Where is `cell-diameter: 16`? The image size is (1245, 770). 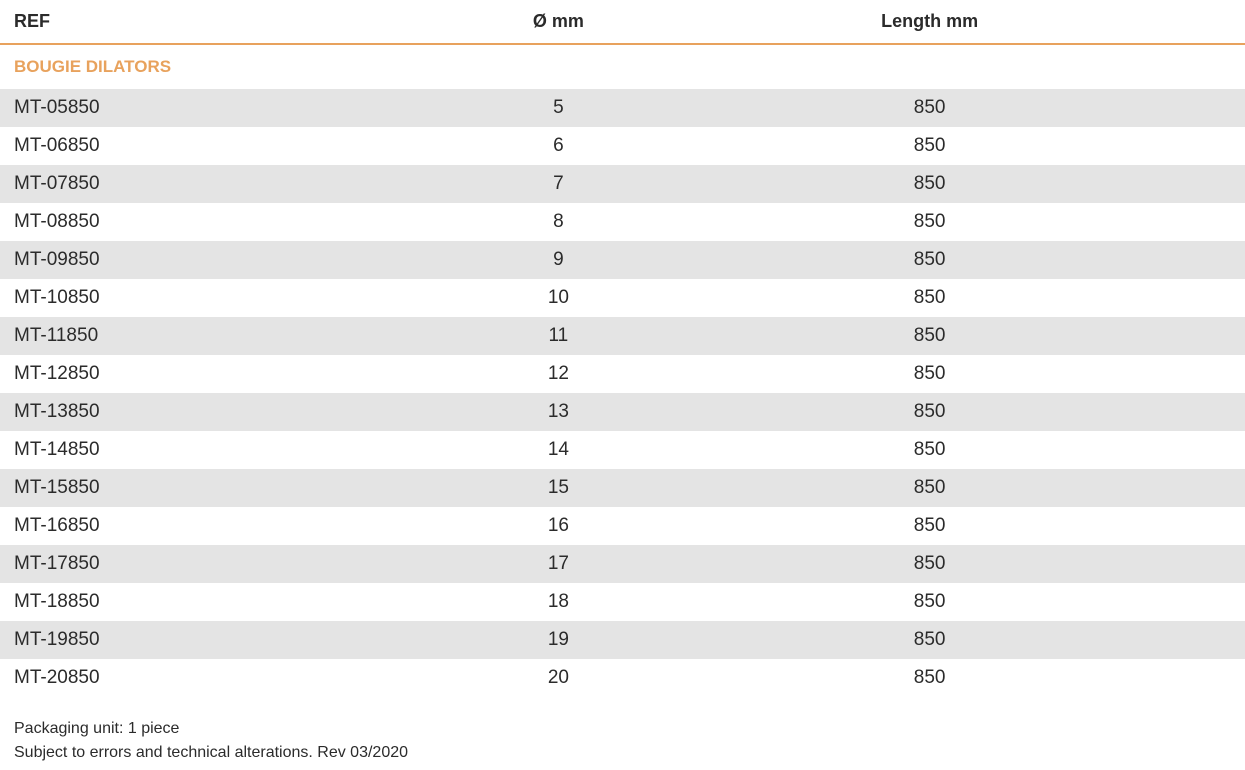
cell-diameter: 16 is located at coordinates (558, 525).